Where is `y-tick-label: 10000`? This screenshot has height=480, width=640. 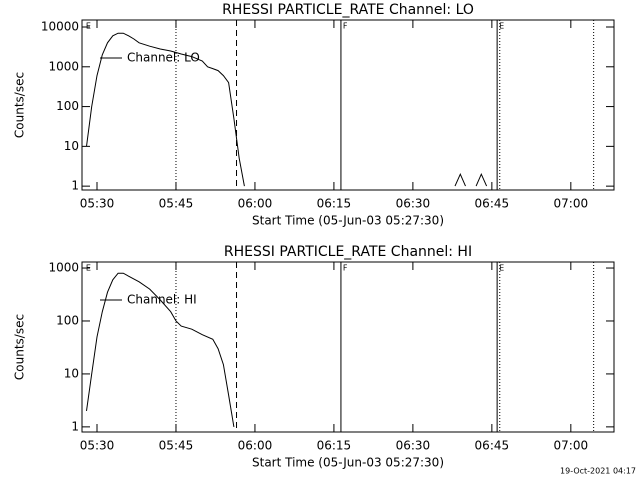 y-tick-label: 10000 is located at coordinates (60, 27).